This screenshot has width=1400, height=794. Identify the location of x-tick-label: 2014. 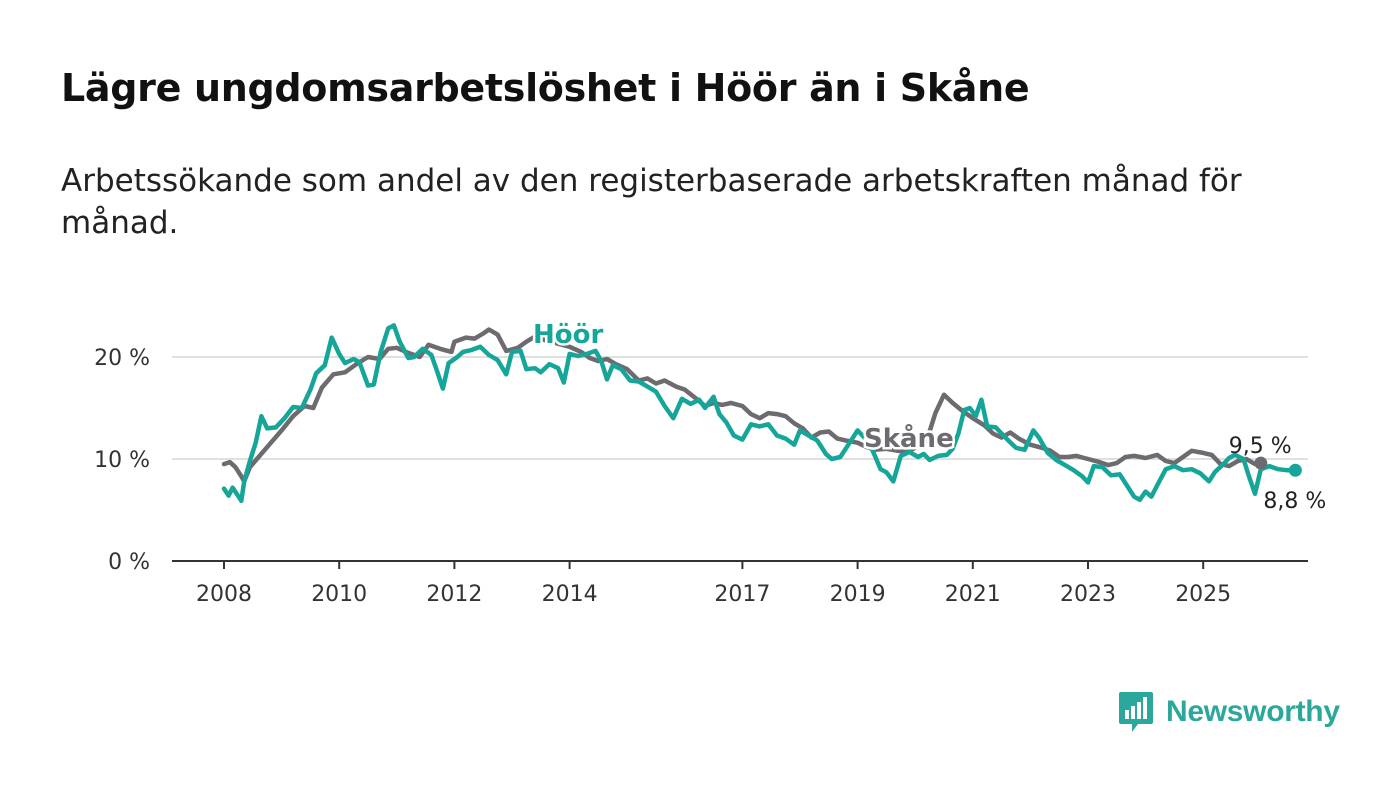
(570, 594).